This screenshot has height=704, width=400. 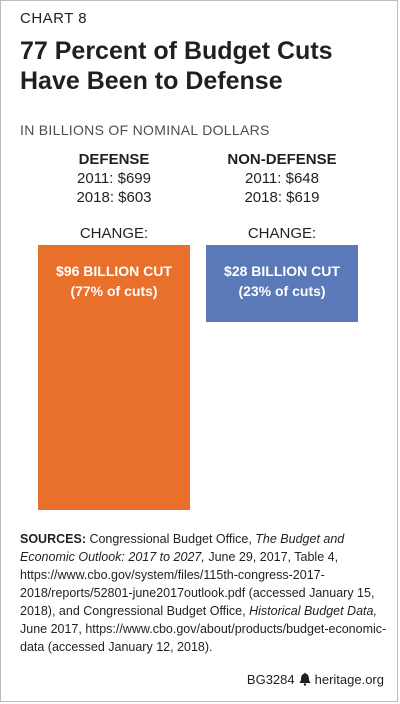 I want to click on bar-non-defense, so click(x=282, y=283).